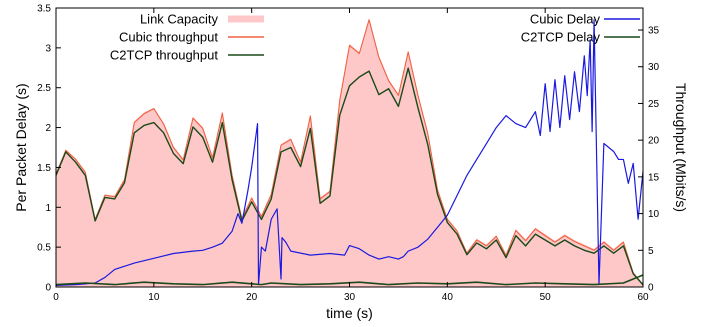 The height and width of the screenshot is (327, 702). Describe the element at coordinates (349, 313) in the screenshot. I see `x-axis-label: time (s)` at that location.